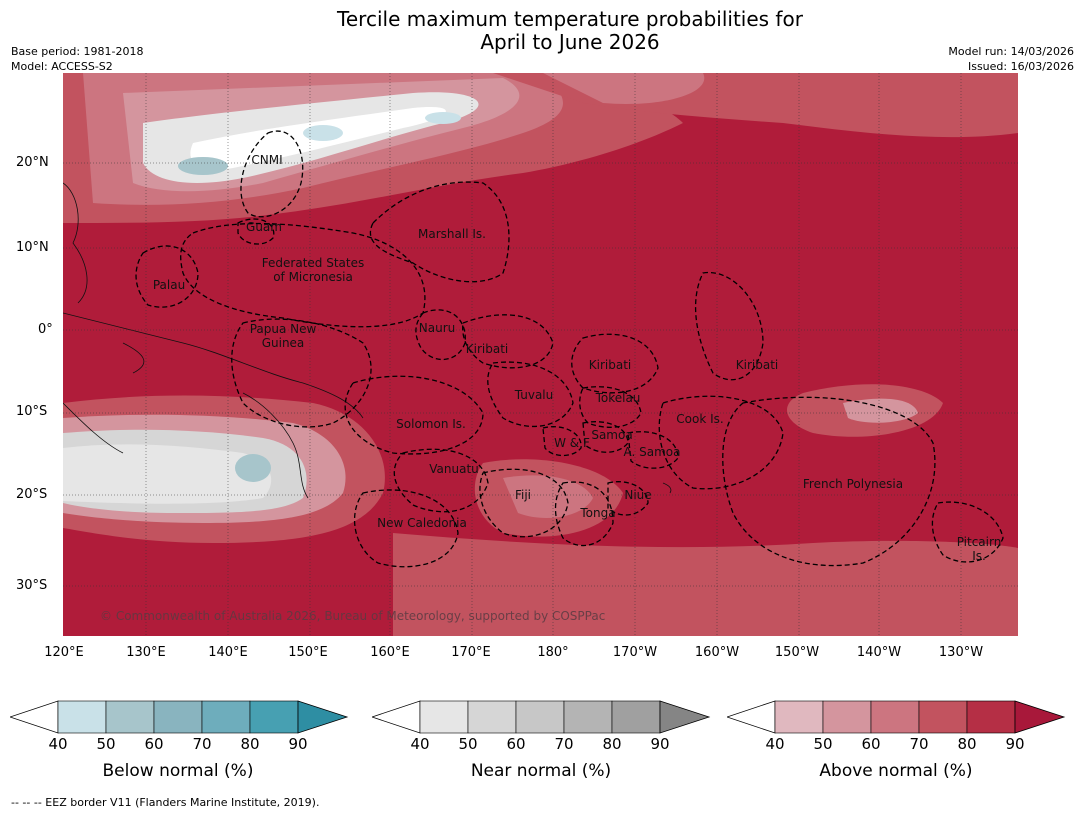  What do you see at coordinates (1040, 717) in the screenshot?
I see `colorbar-above-head` at bounding box center [1040, 717].